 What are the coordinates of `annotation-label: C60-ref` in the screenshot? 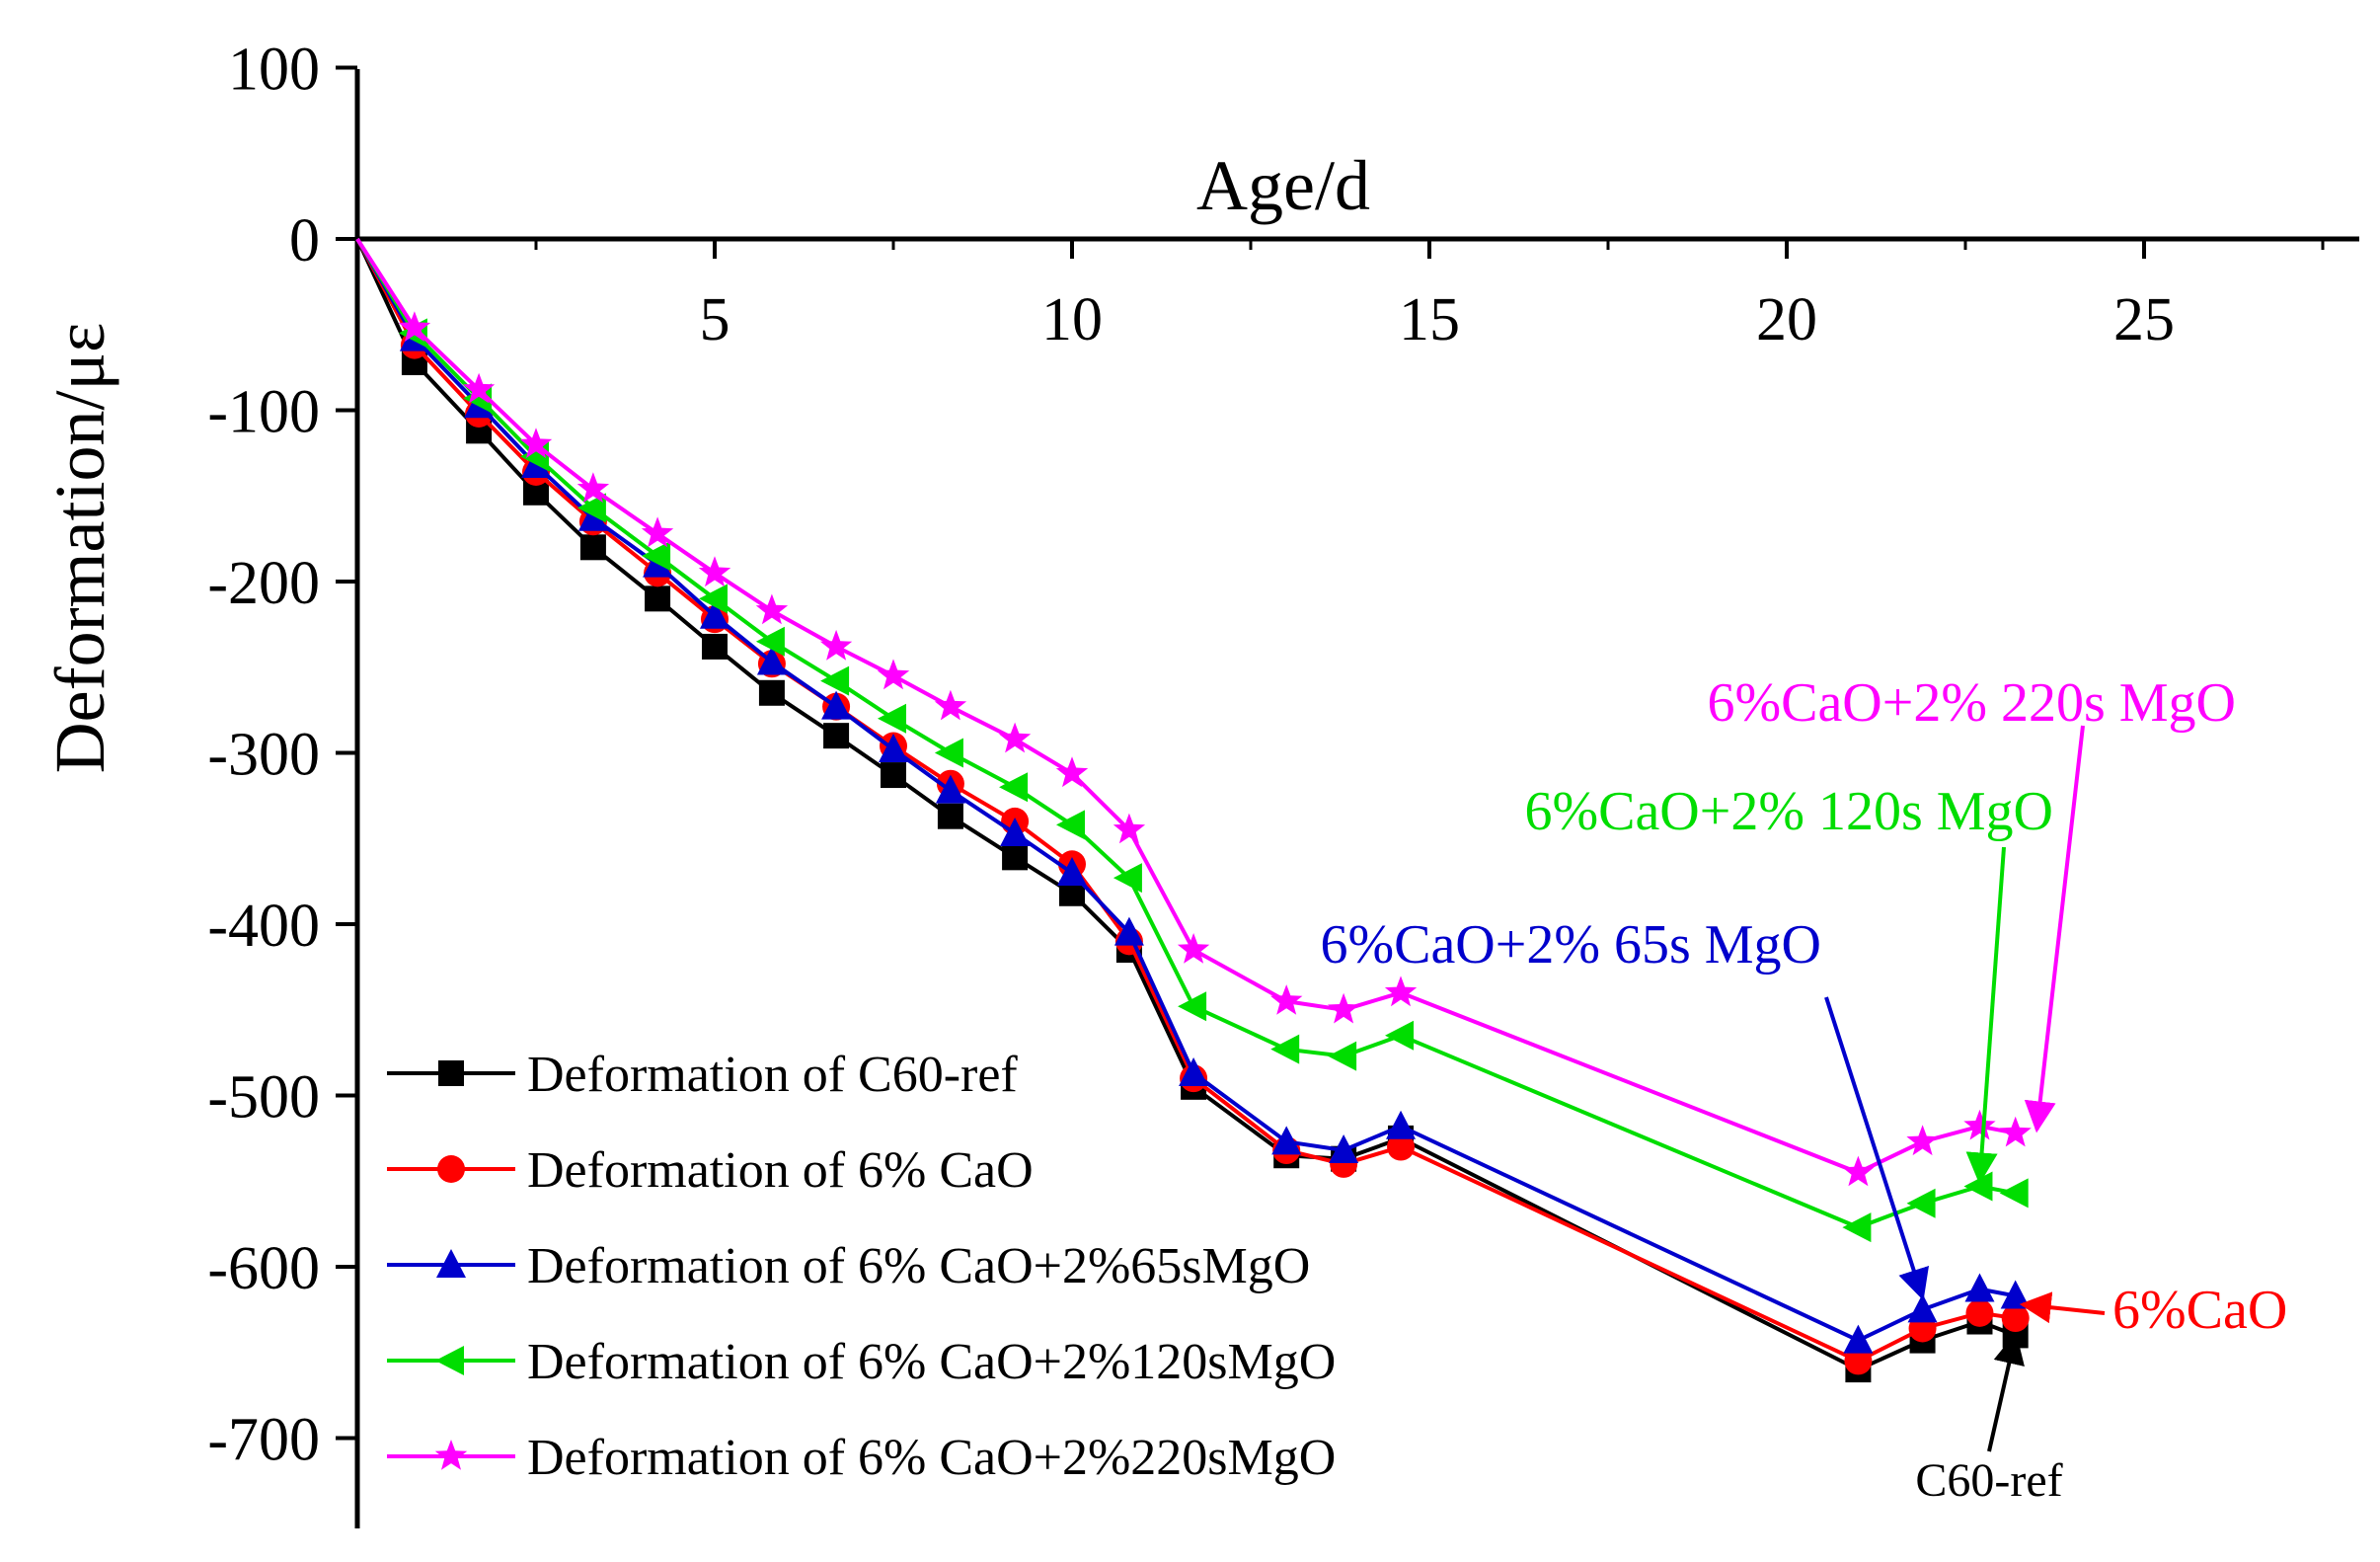 It's located at (1988, 1480).